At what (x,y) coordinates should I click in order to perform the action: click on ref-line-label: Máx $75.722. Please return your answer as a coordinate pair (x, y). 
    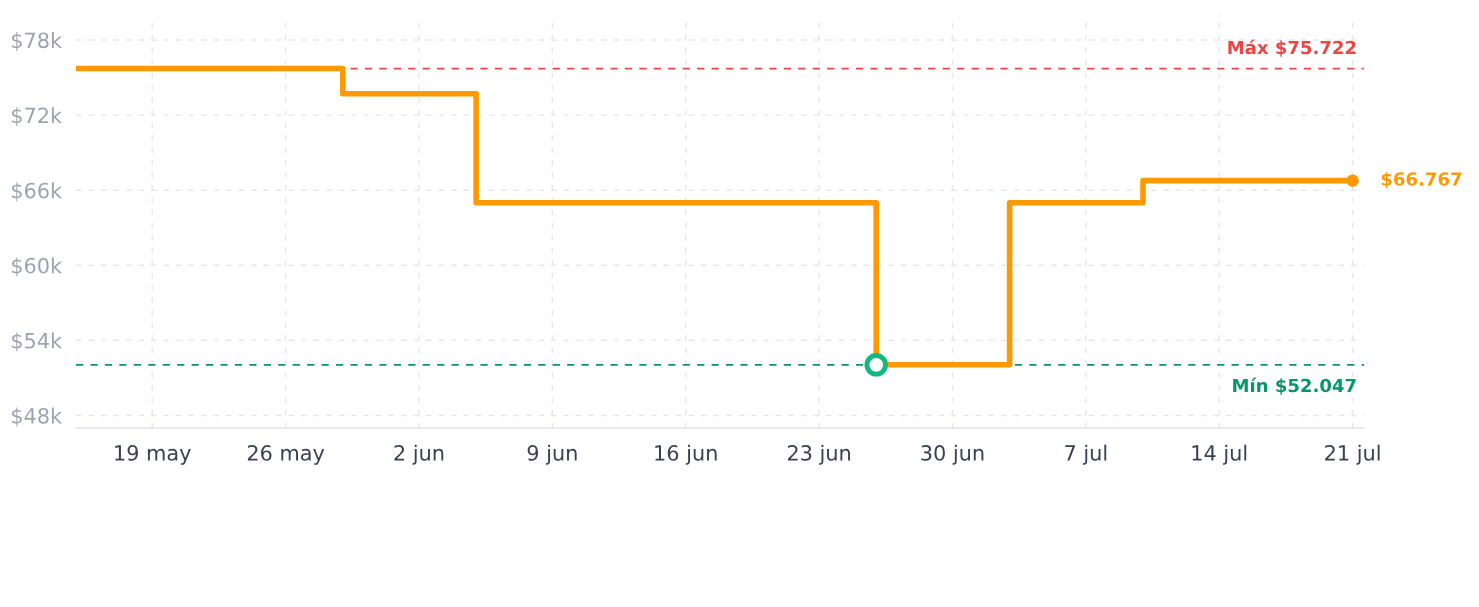
    Looking at the image, I should click on (1292, 48).